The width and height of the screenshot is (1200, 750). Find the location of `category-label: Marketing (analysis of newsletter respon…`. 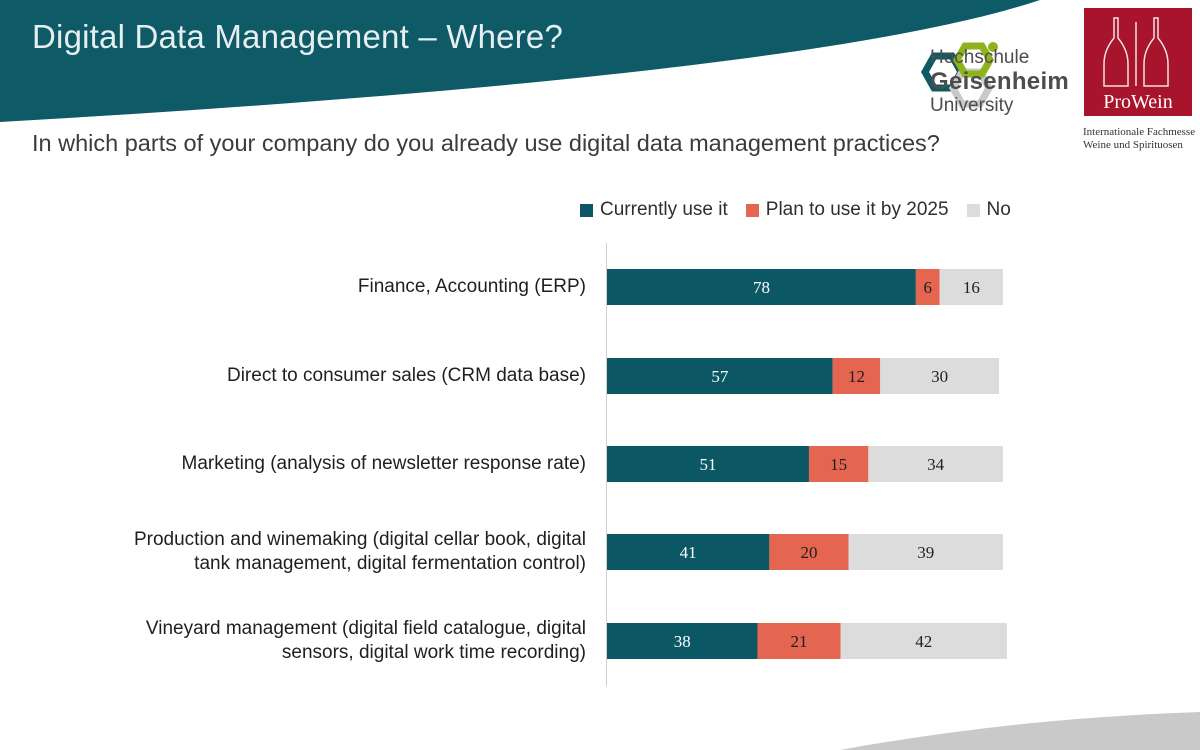

category-label: Marketing (analysis of newsletter respon… is located at coordinates (384, 464).